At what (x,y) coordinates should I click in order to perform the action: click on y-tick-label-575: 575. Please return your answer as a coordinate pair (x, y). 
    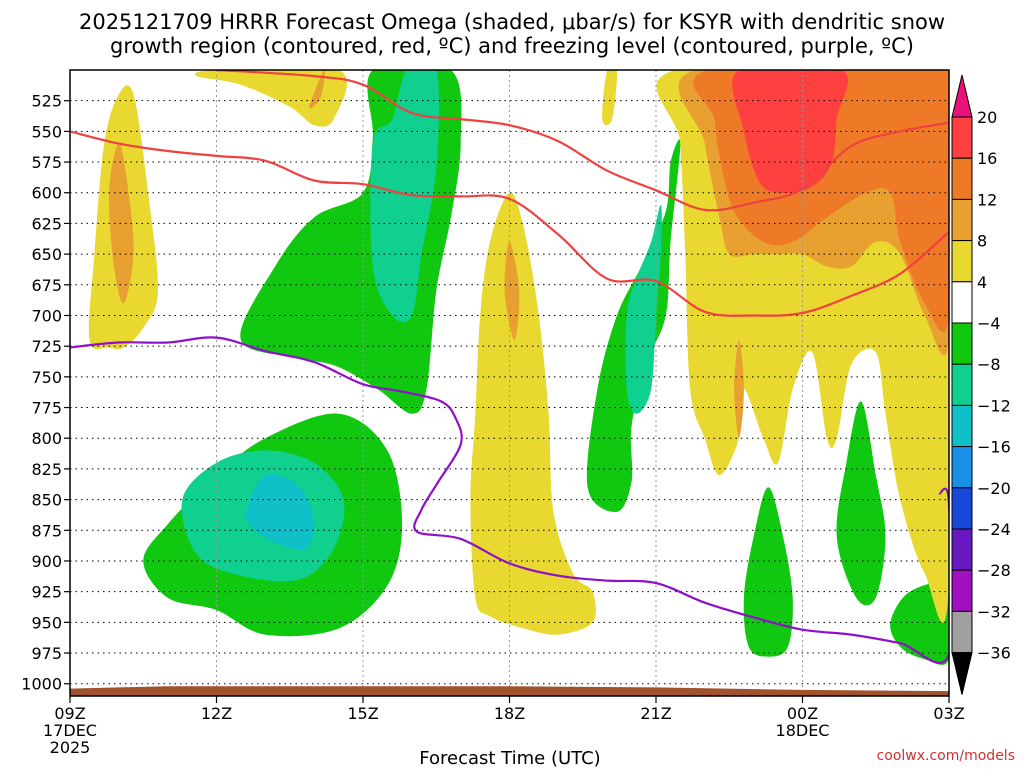
    Looking at the image, I should click on (46, 162).